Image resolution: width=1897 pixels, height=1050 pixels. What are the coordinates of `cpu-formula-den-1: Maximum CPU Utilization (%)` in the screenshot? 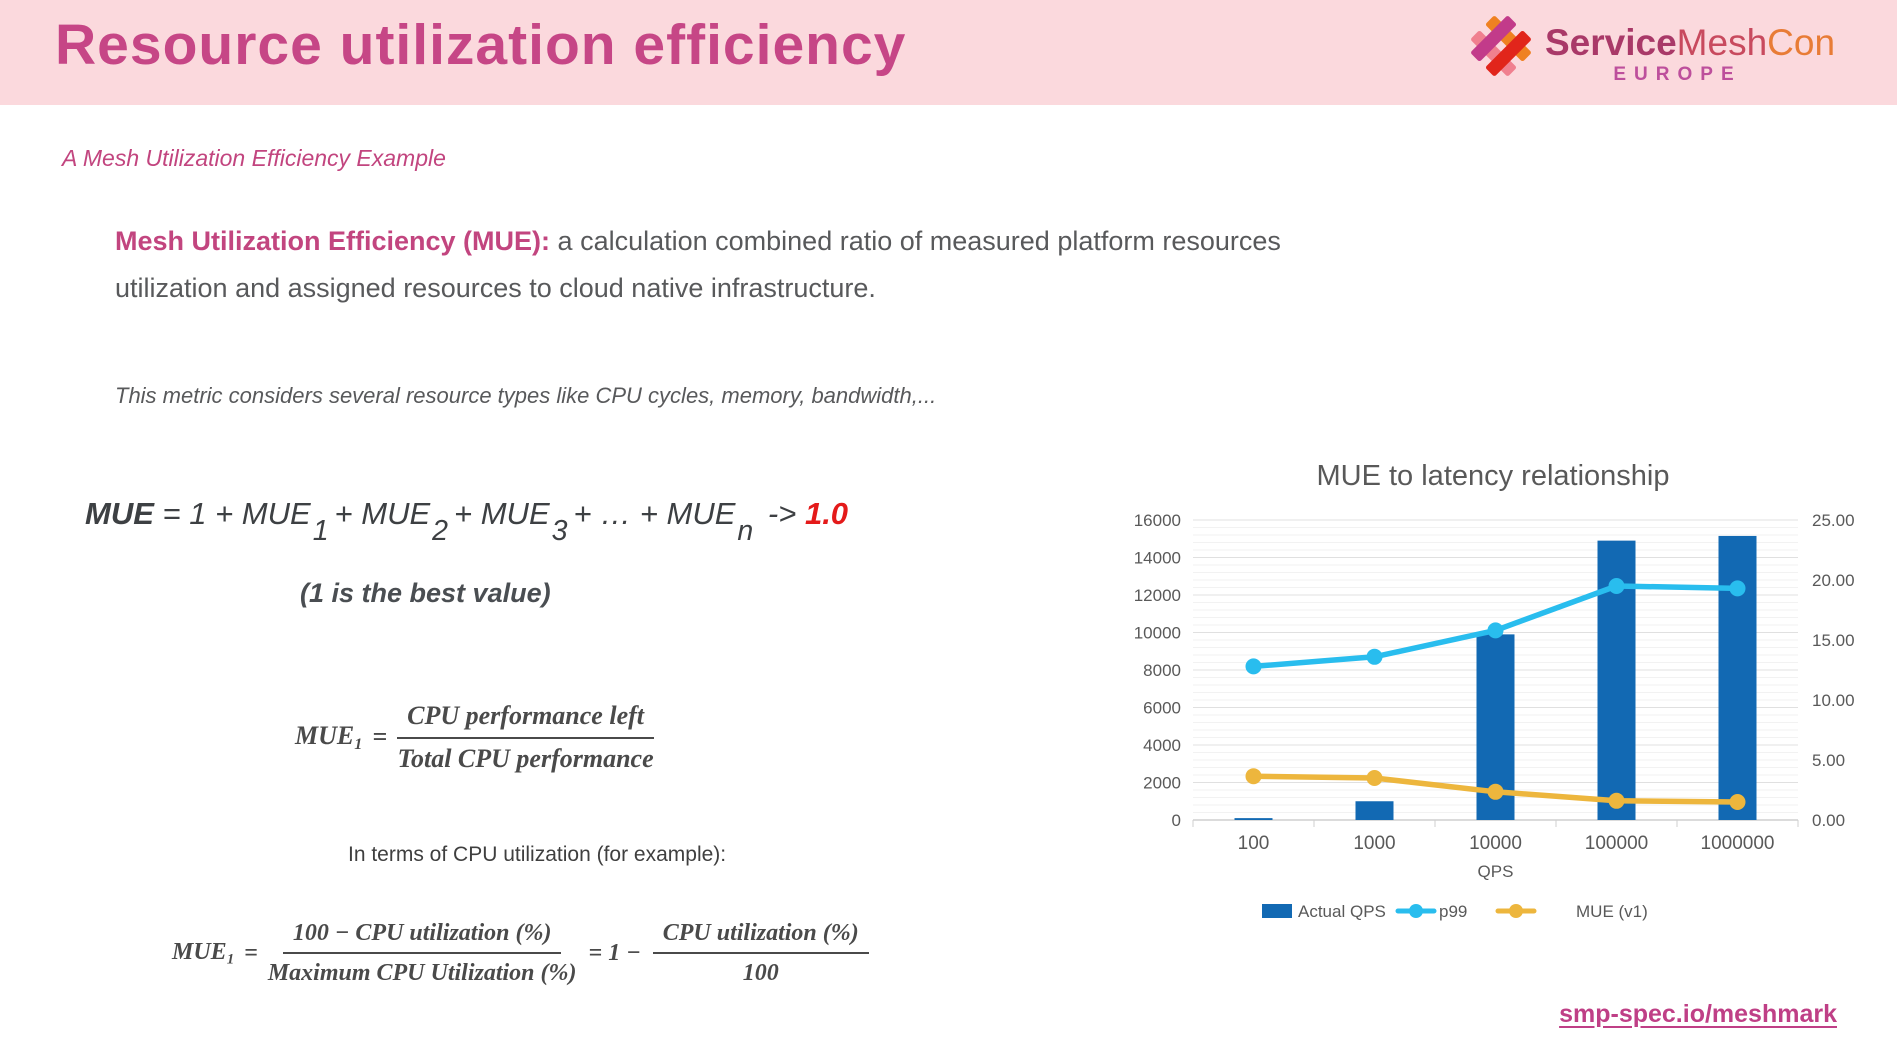 It's located at (422, 973).